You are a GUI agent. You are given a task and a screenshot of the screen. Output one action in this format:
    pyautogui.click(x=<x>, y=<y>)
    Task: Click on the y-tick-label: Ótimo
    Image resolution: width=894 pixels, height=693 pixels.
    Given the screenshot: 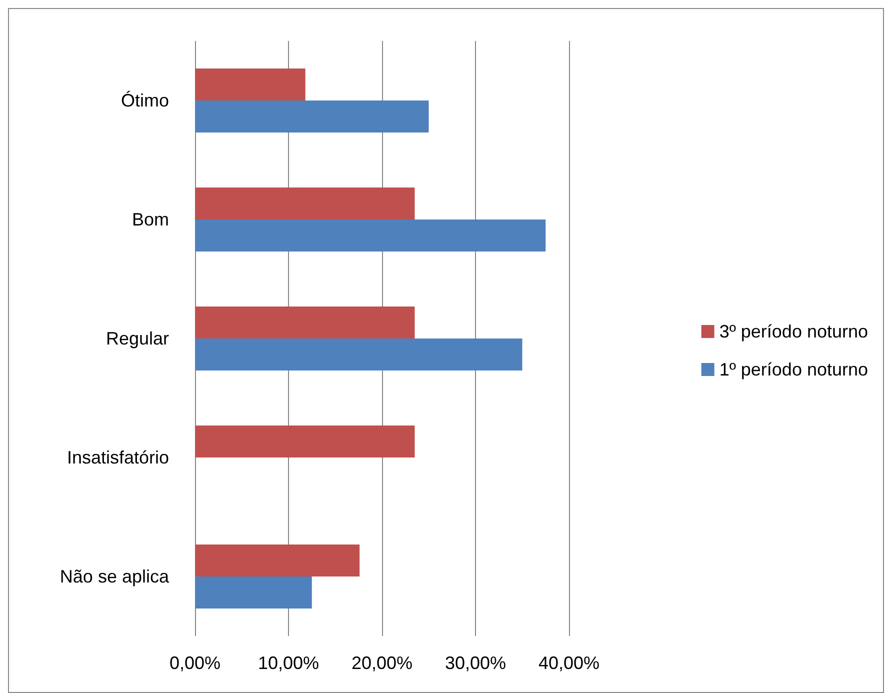 What is the action you would take?
    pyautogui.click(x=144, y=100)
    